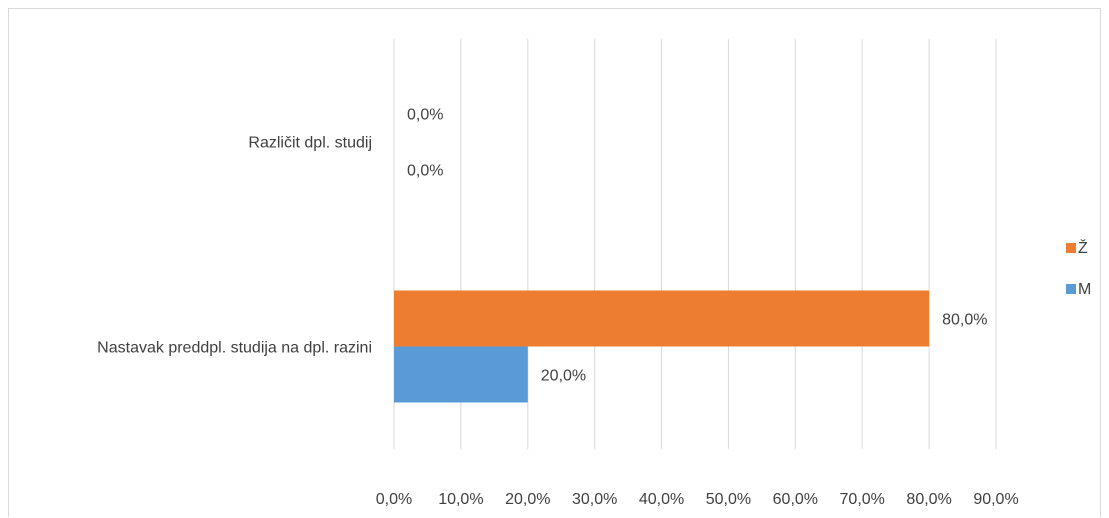  What do you see at coordinates (394, 499) in the screenshot?
I see `x-tick-label-0: 0,0%` at bounding box center [394, 499].